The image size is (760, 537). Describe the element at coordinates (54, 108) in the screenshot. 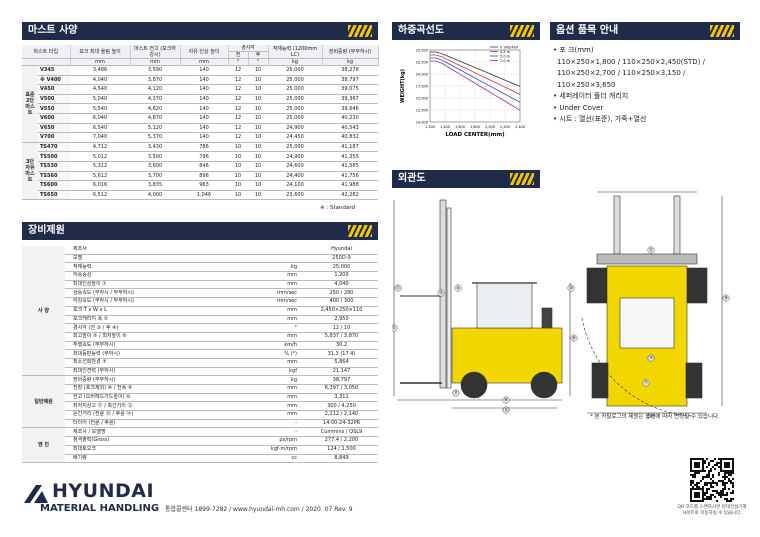

I see `type-cell: V550` at that location.